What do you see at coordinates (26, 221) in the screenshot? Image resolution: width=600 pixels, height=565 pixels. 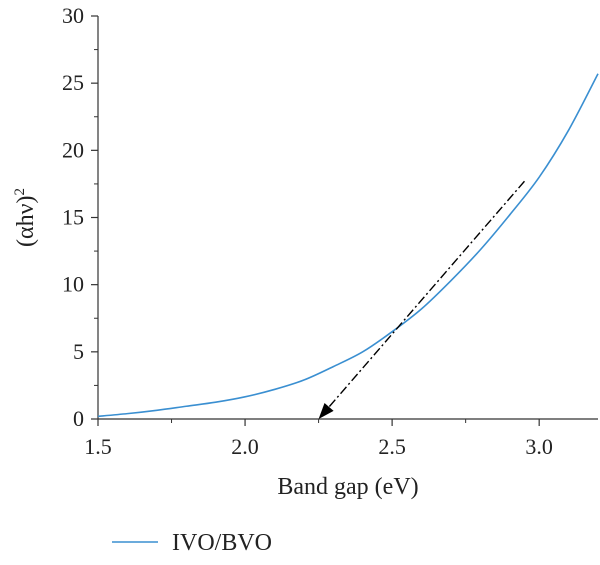 I see `y-axis-label-main: (αhν)` at bounding box center [26, 221].